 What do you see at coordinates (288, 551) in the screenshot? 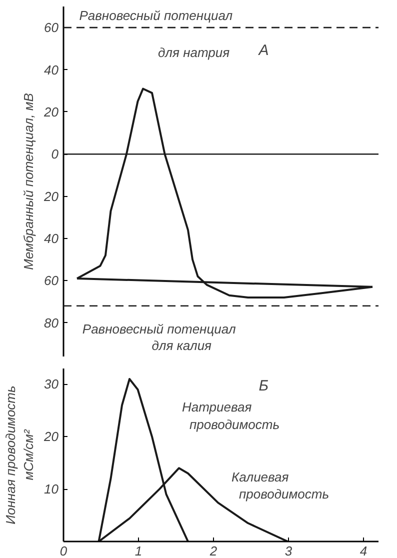
I see `x-tick-label: 3` at bounding box center [288, 551].